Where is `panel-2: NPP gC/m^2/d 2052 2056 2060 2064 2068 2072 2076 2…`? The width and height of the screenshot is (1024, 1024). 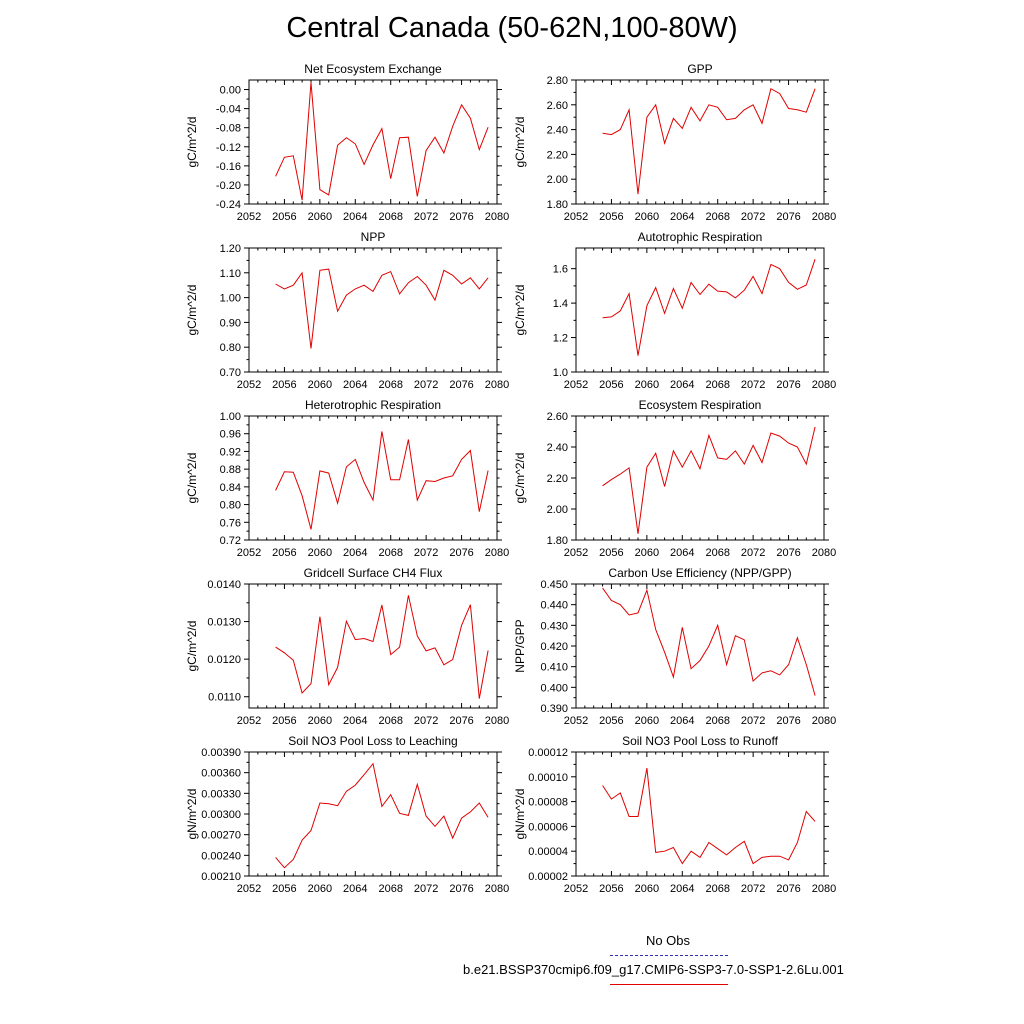 panel-2: NPP gC/m^2/d 2052 2056 2060 2064 2068 2072 2076 2… is located at coordinates (347, 310).